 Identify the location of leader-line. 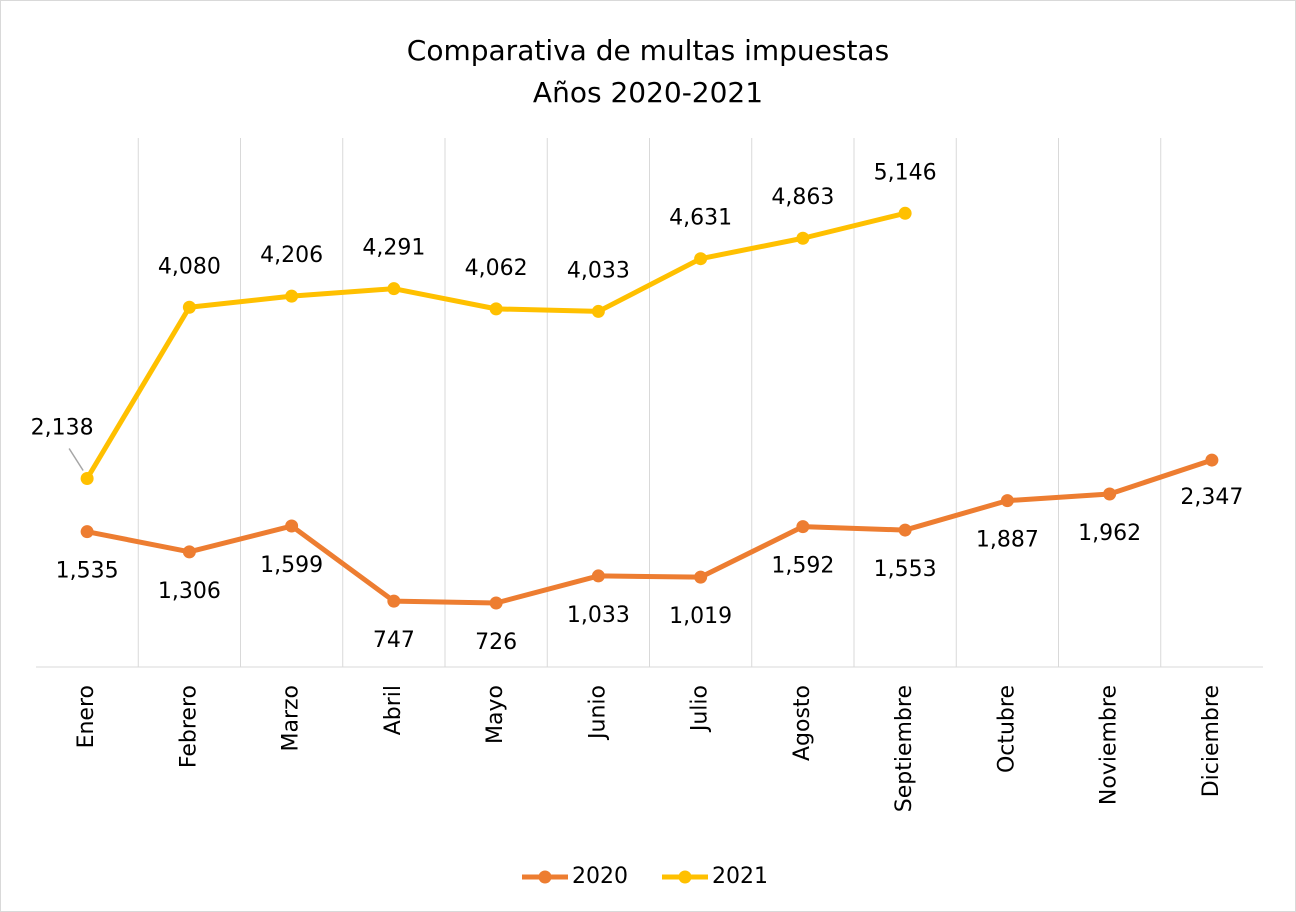
(76, 459).